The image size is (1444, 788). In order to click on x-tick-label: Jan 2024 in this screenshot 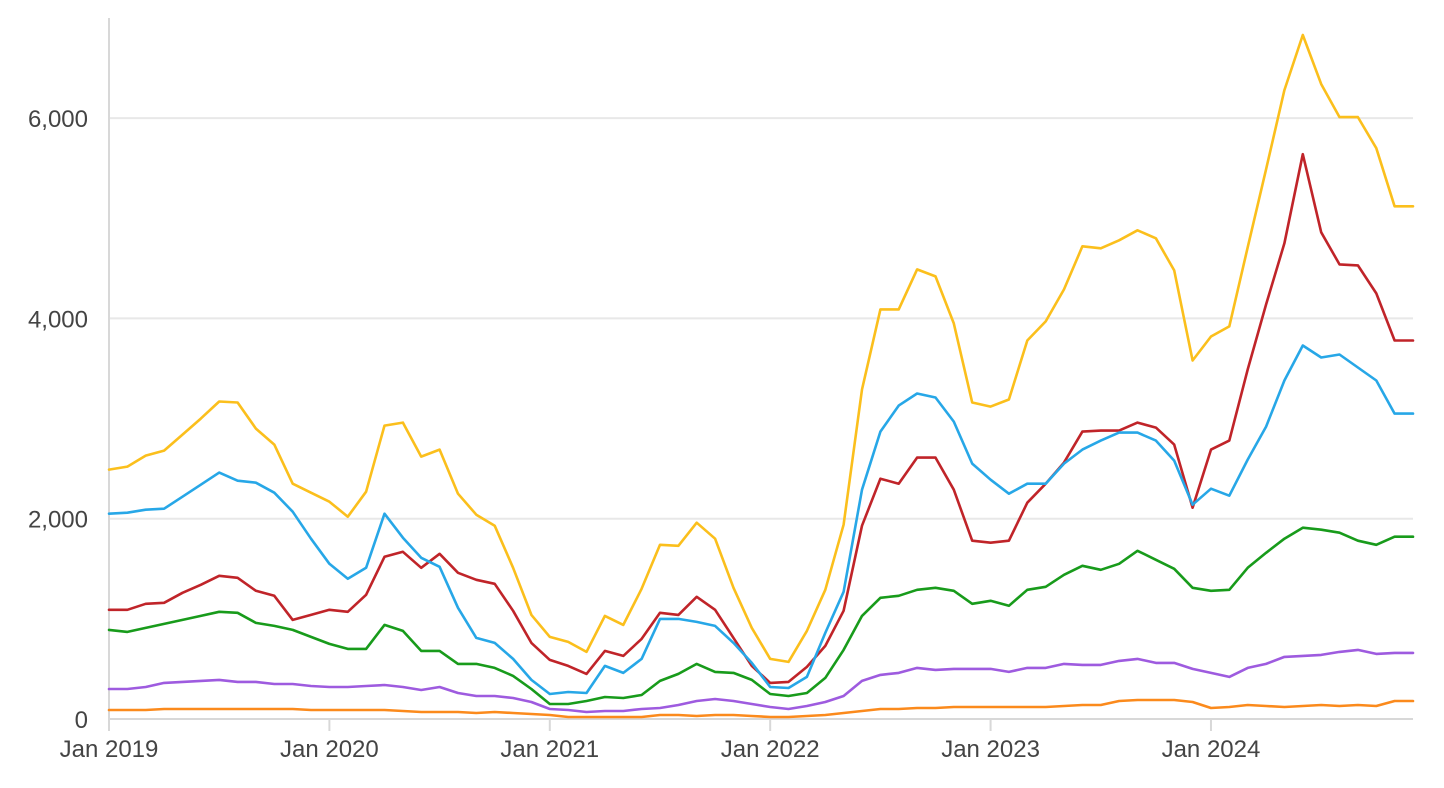, I will do `click(1211, 749)`.